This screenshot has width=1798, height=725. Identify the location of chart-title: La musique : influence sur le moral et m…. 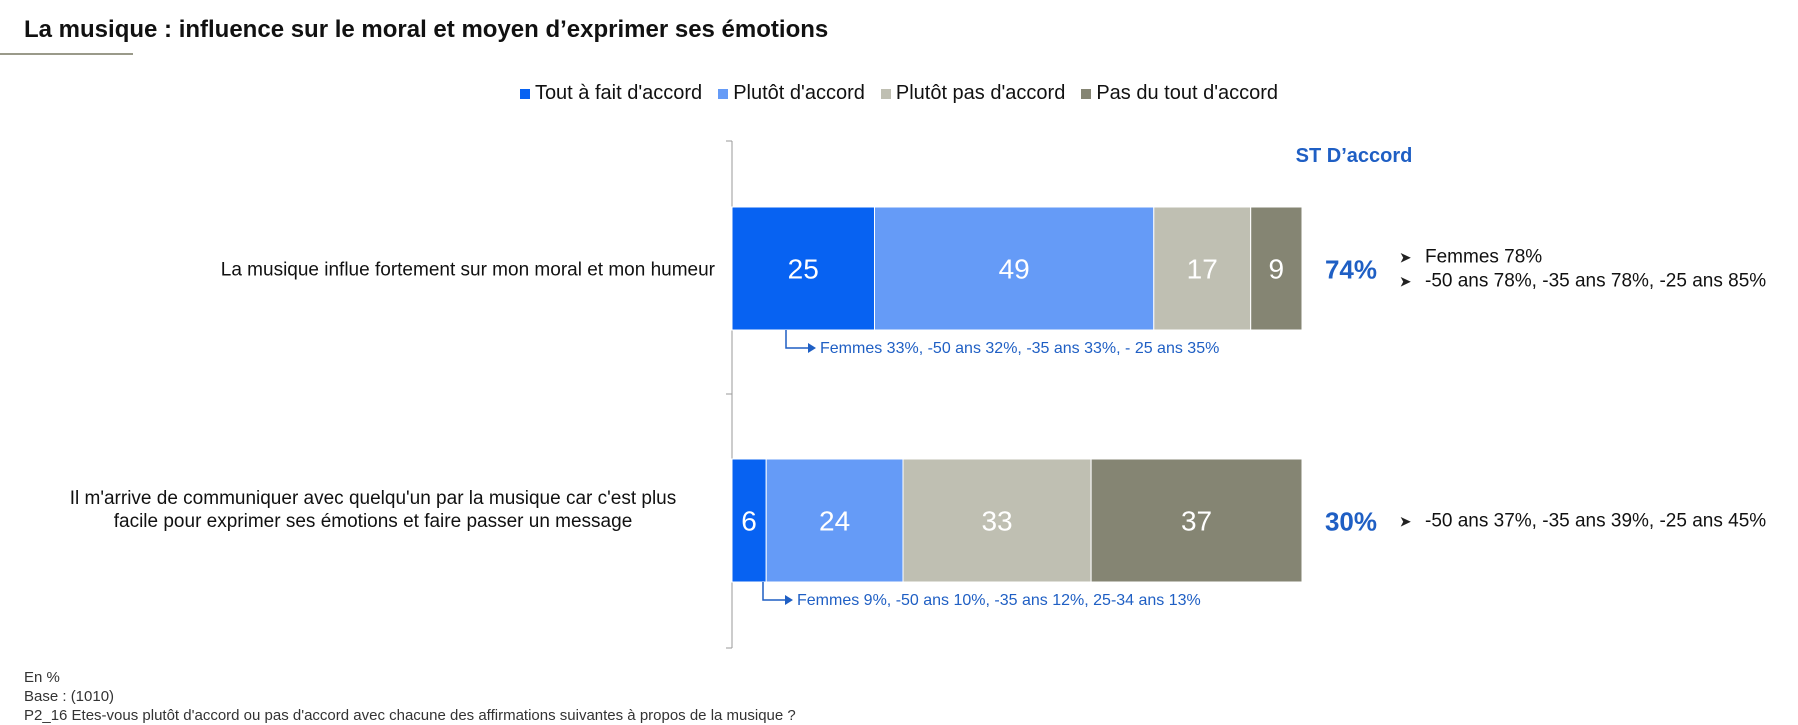
(426, 29).